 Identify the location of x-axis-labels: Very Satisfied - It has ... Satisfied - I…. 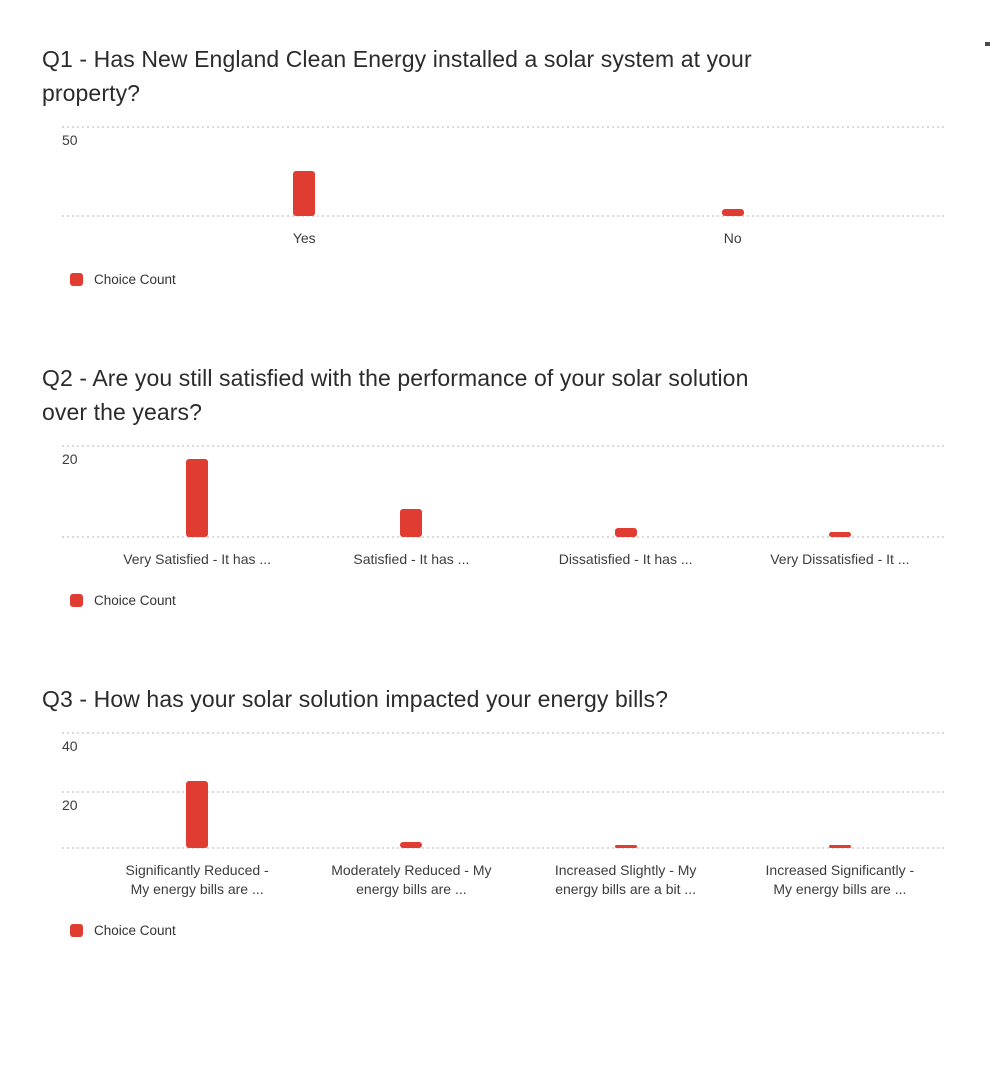
(518, 559).